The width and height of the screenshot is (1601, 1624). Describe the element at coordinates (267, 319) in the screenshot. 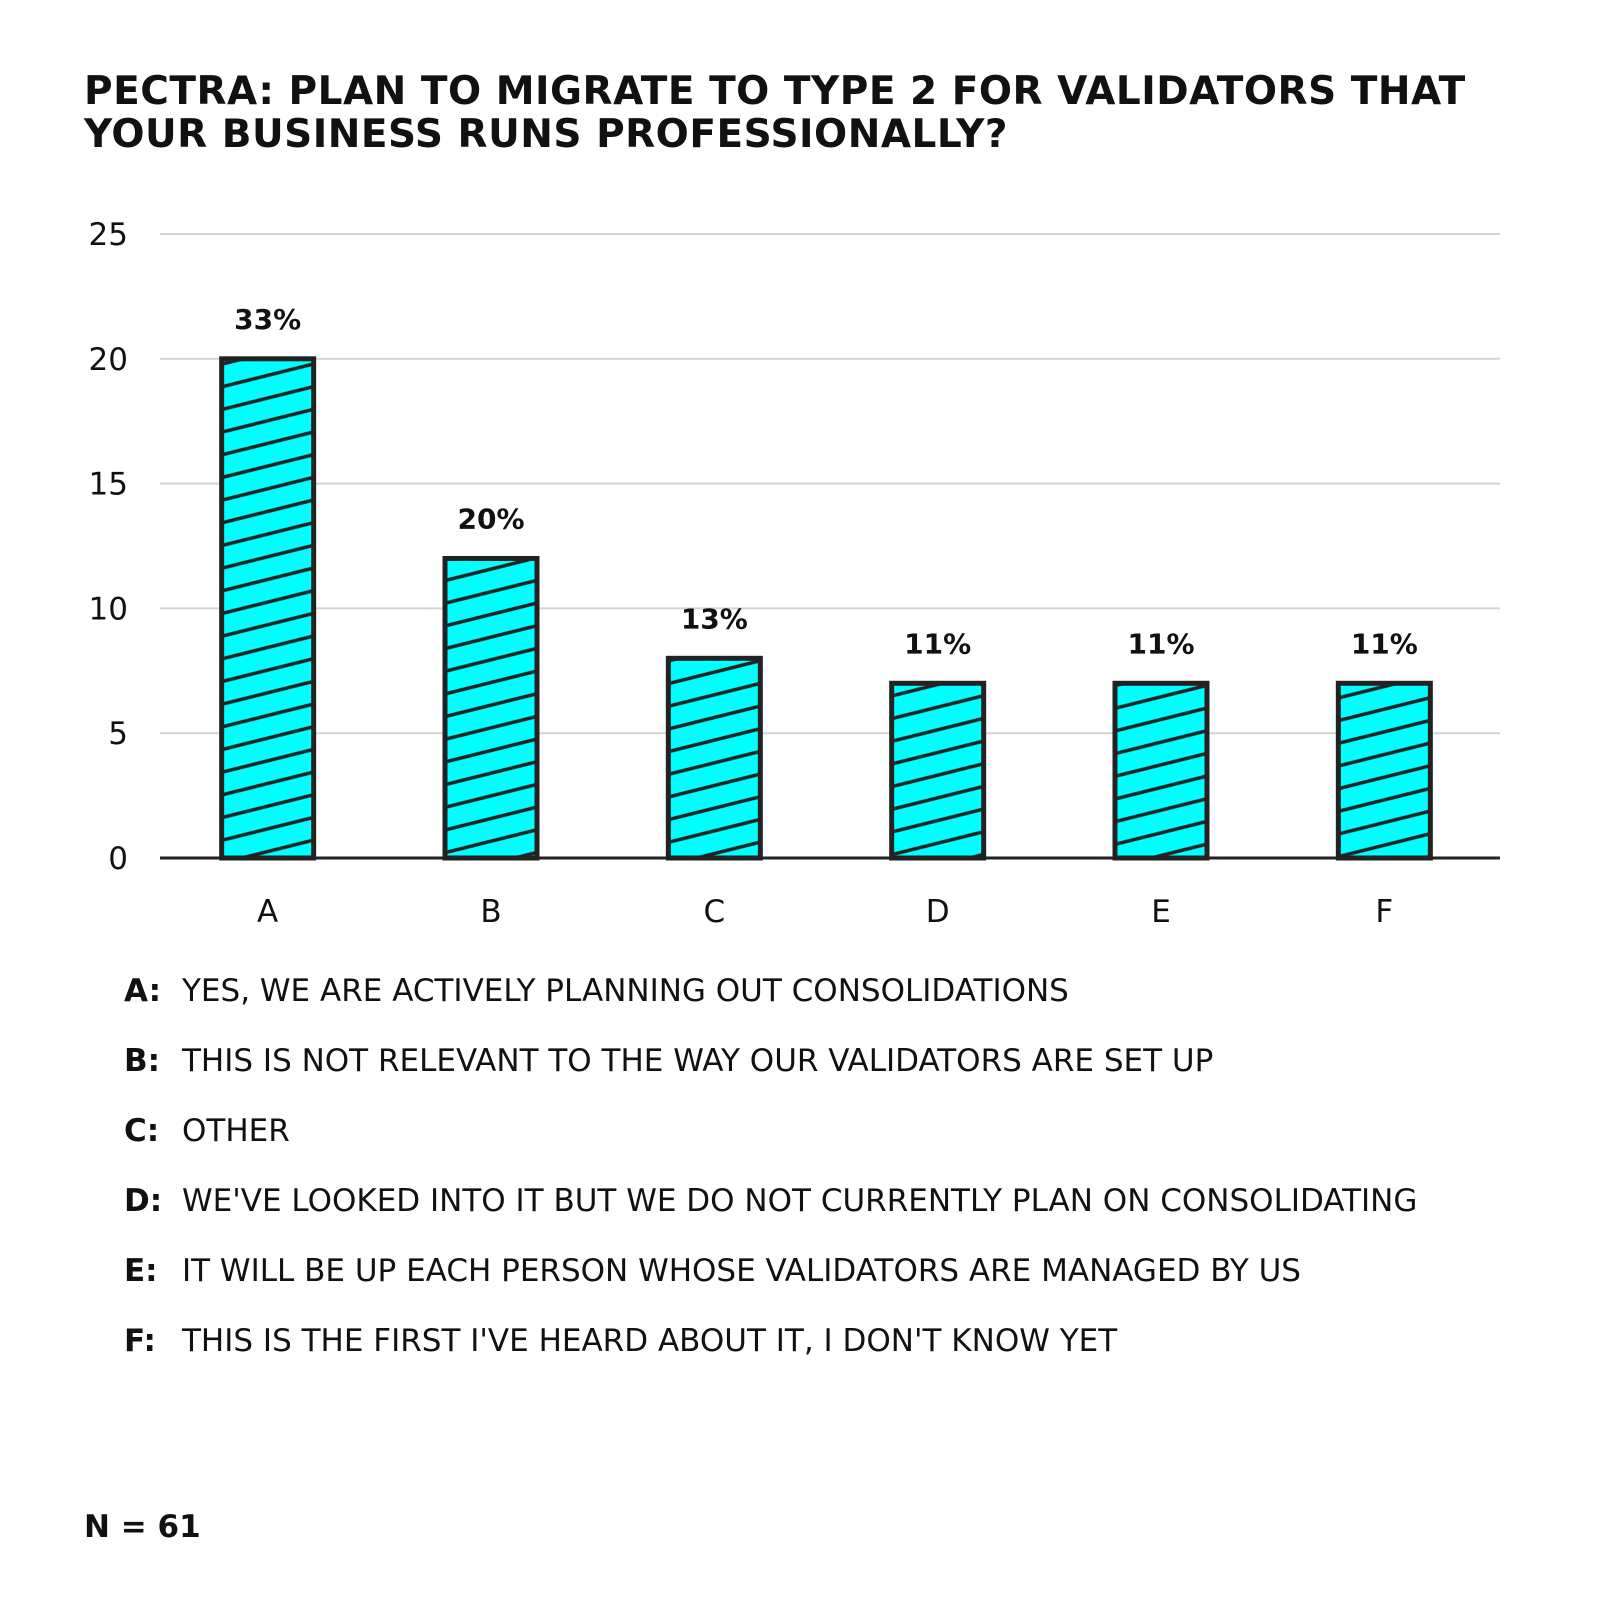

I see `data-label: 33%` at that location.